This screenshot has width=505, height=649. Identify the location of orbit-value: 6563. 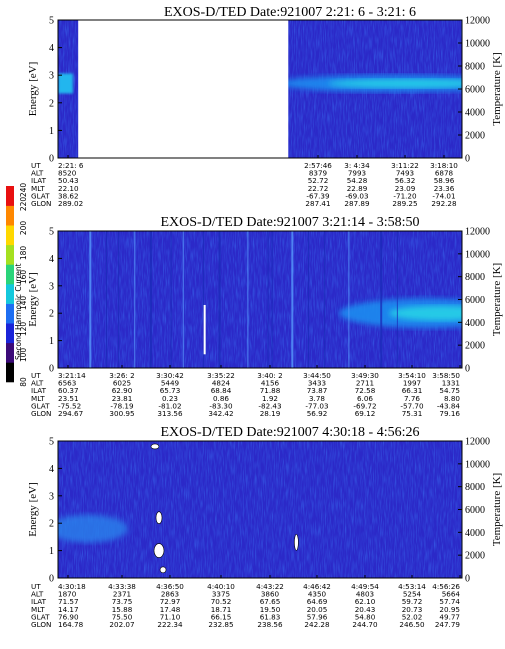
(67, 383).